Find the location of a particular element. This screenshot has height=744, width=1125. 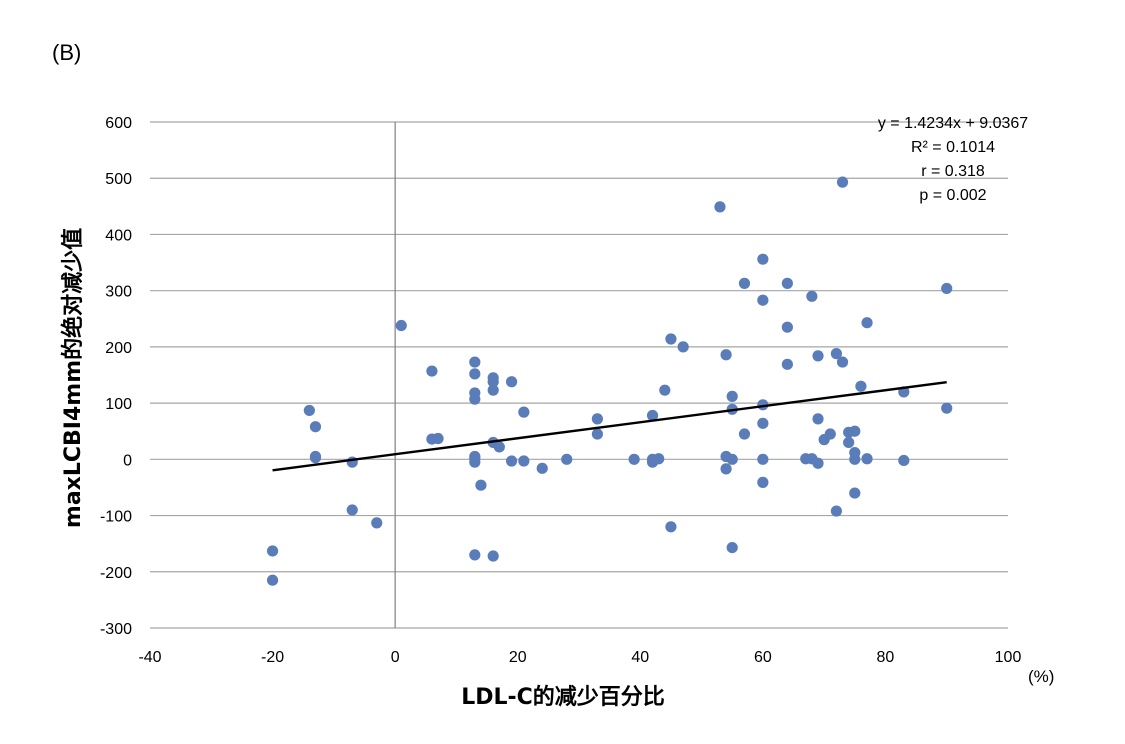

y-tick-label: 600 is located at coordinates (118, 123).